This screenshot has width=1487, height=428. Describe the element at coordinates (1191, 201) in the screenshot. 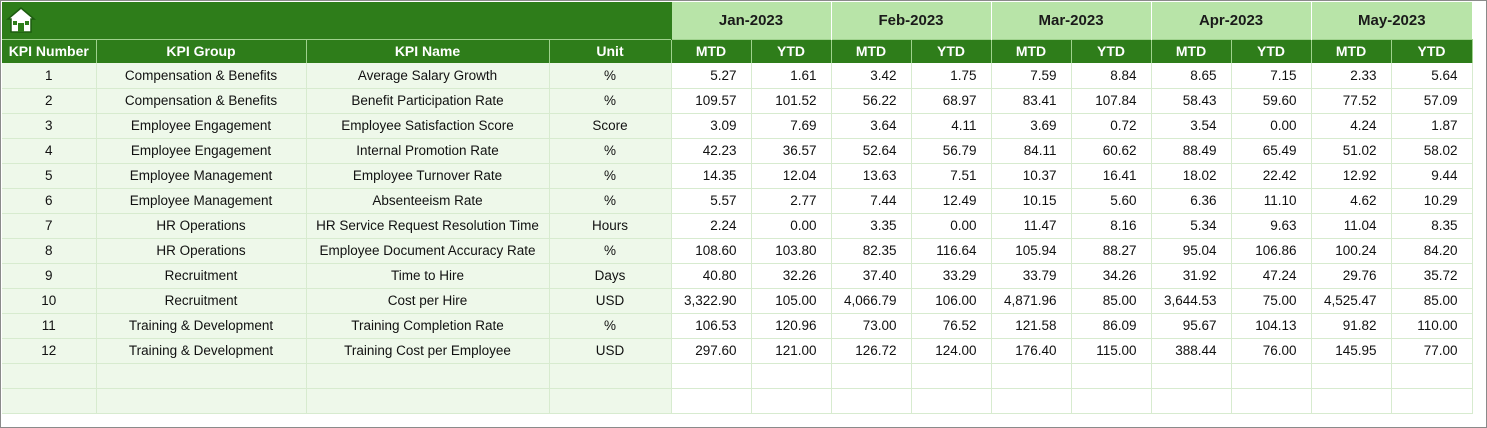

I see `mtd-value-cell: 6.36` at that location.